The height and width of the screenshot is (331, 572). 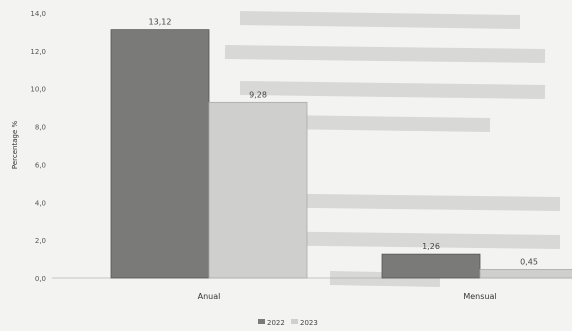 What do you see at coordinates (529, 261) in the screenshot?
I see `data-label-2023-mensual: 0,45` at bounding box center [529, 261].